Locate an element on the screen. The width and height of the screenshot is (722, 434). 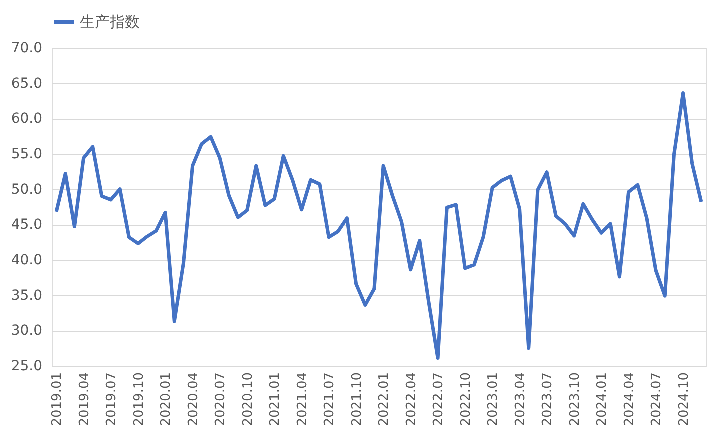
x-tick-label: 2022.07 is located at coordinates (439, 399).